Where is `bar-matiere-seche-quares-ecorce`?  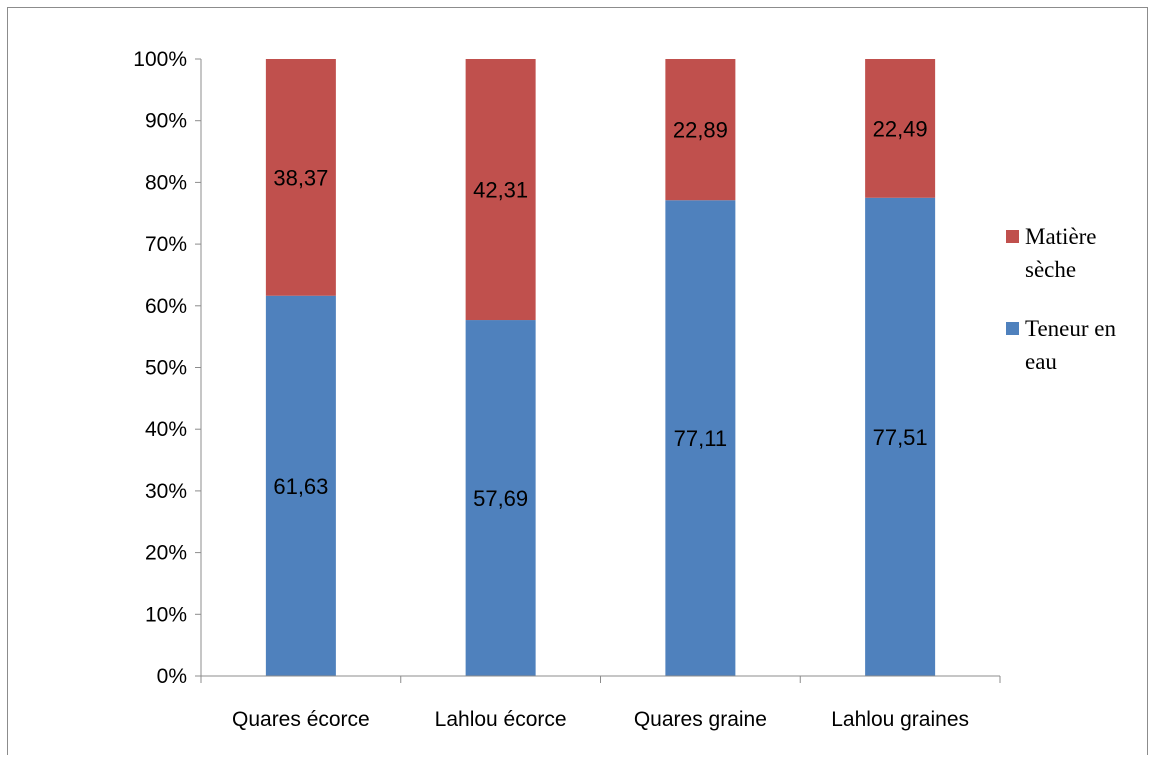 bar-matiere-seche-quares-ecorce is located at coordinates (300, 177).